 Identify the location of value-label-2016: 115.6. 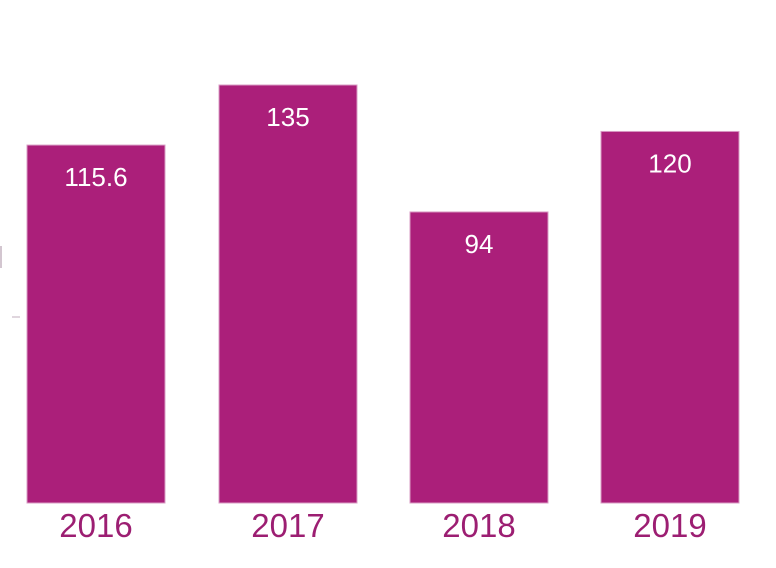
(95, 177).